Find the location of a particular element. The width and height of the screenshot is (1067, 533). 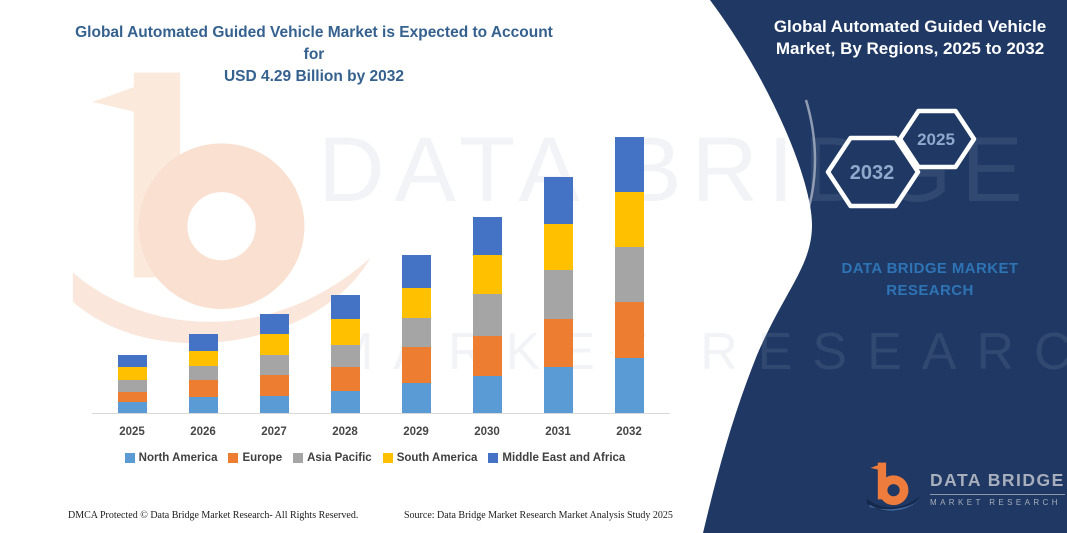

legend-item: South America is located at coordinates (430, 458).